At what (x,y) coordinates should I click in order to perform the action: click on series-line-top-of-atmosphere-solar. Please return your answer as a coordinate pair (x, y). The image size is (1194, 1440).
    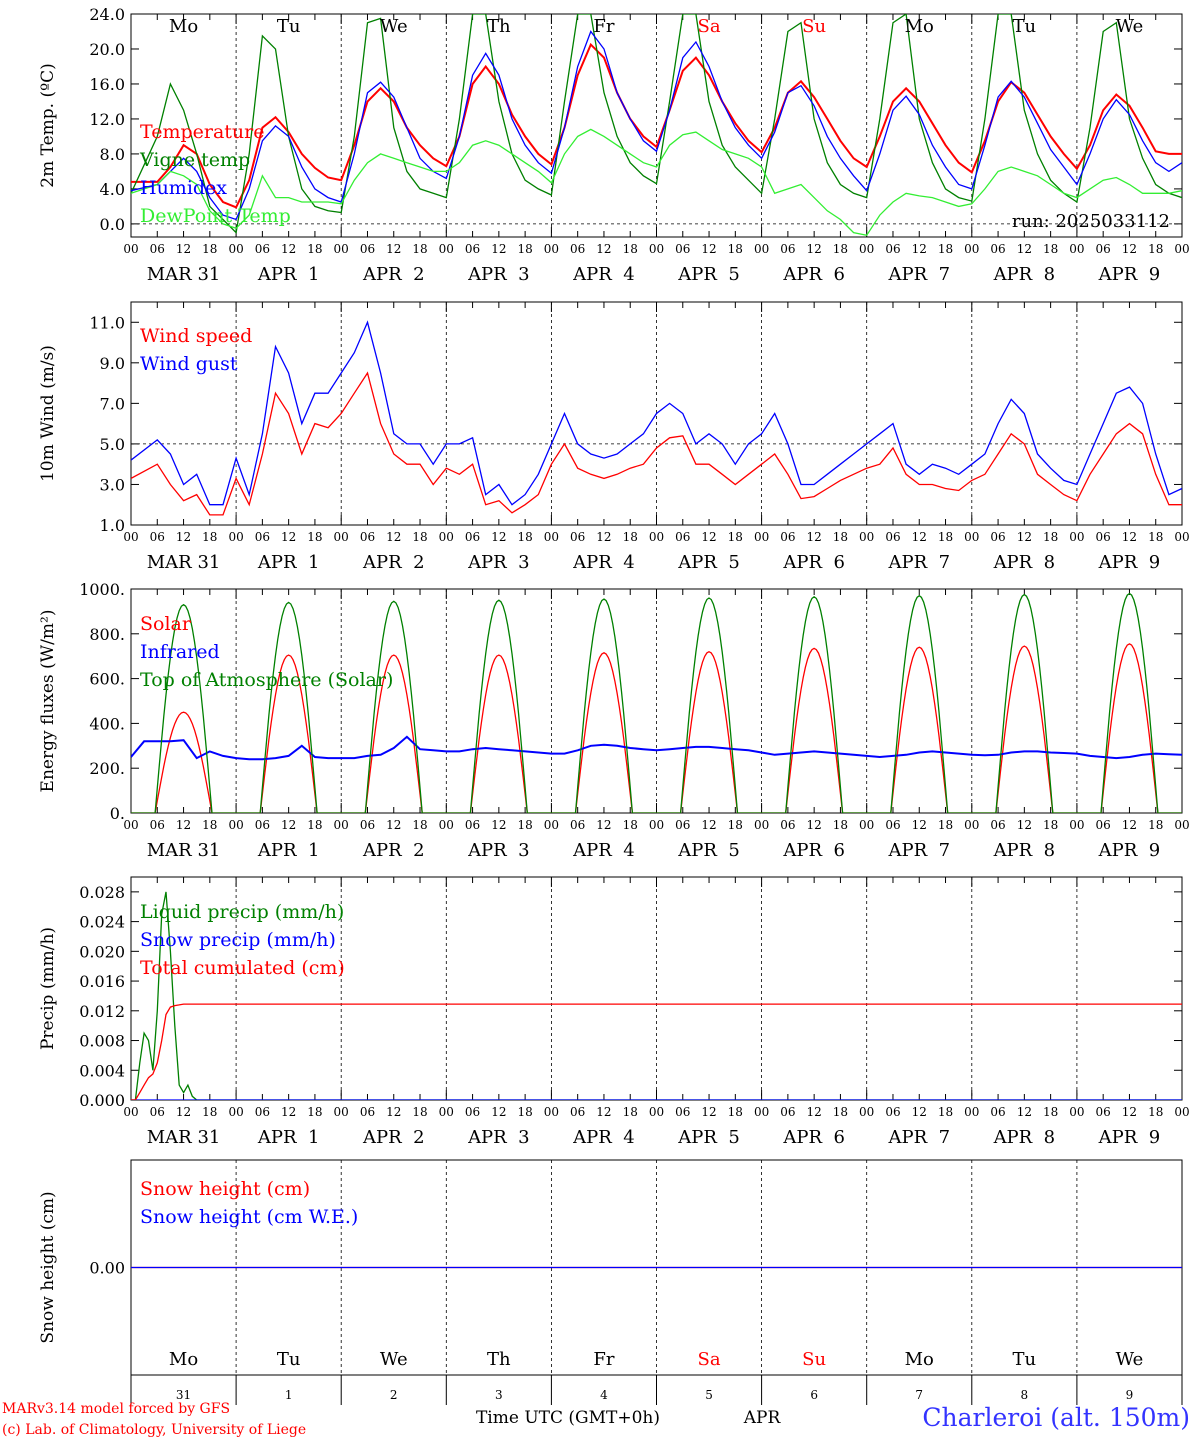
    Looking at the image, I should click on (656, 702).